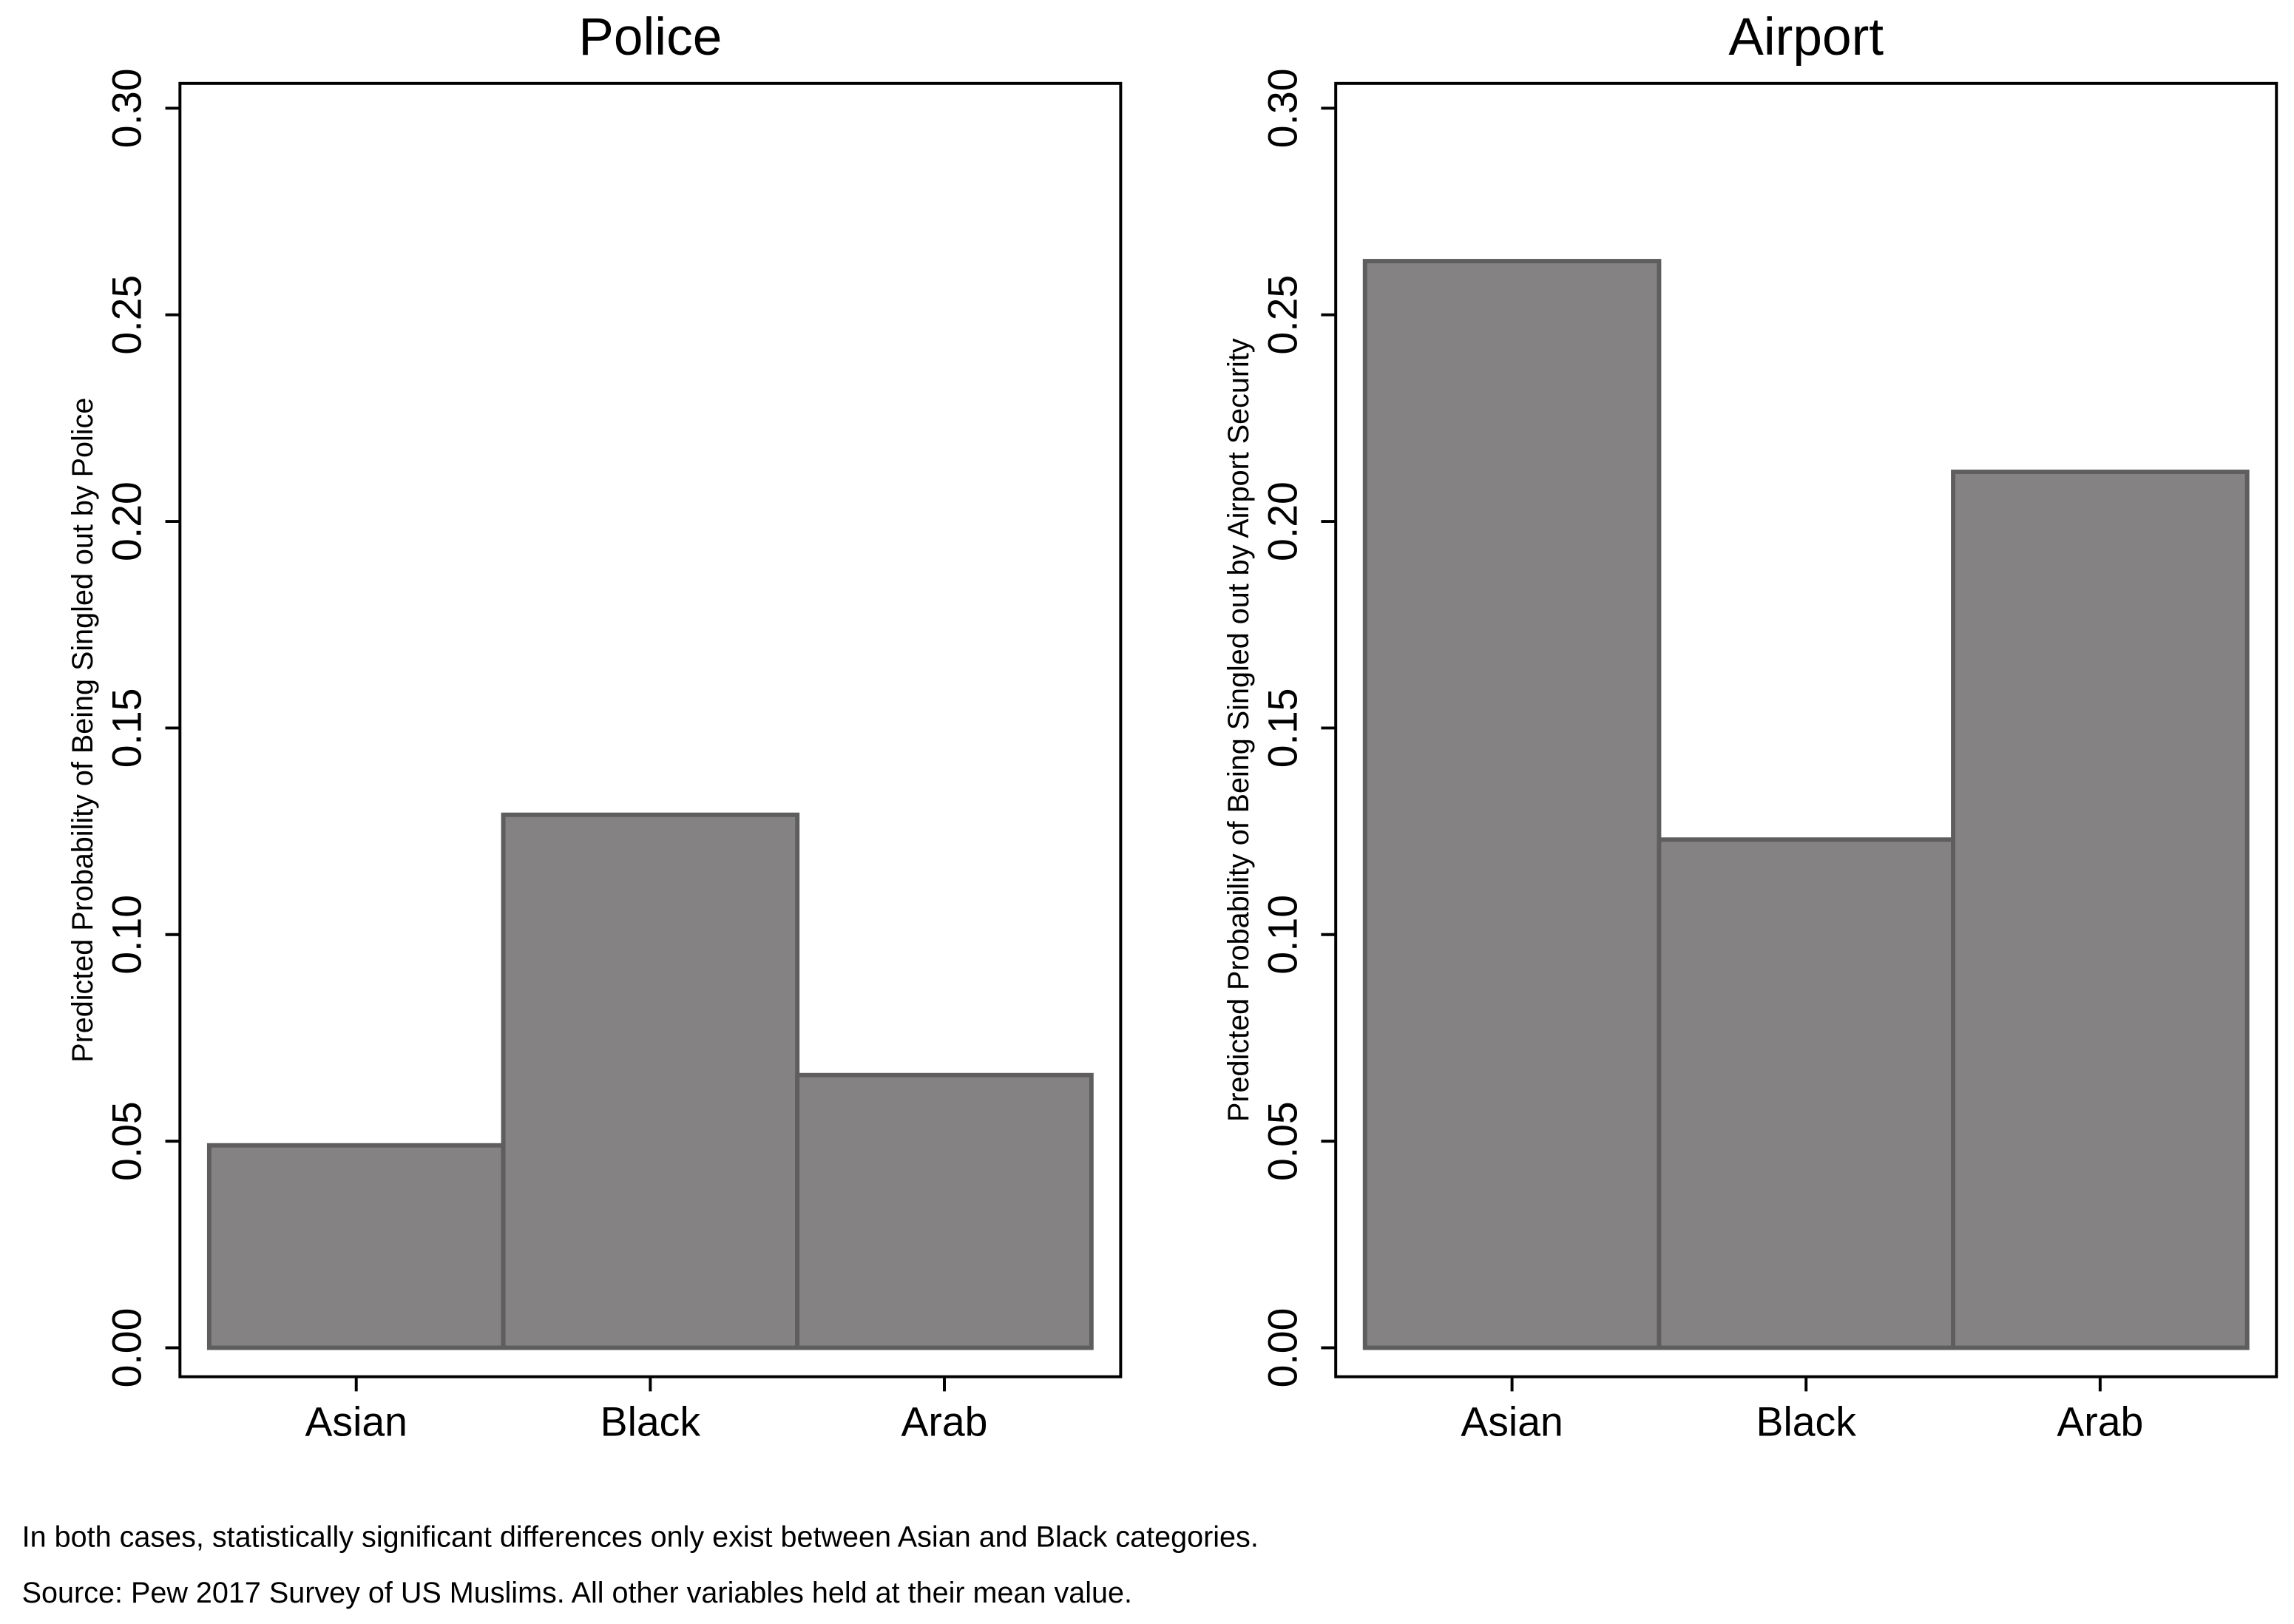 This screenshot has width=2294, height=1624. I want to click on chart-title: Airport, so click(1806, 37).